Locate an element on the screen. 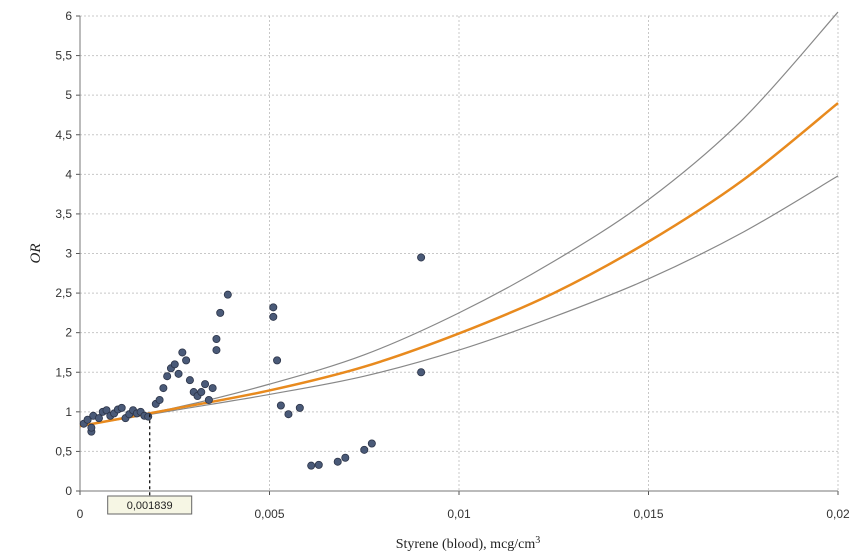 The image size is (852, 555). y-tick-label: 0 is located at coordinates (68, 491).